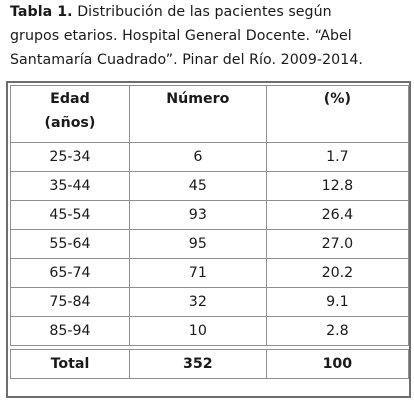  Describe the element at coordinates (337, 114) in the screenshot. I see `header-percent: (%)` at that location.